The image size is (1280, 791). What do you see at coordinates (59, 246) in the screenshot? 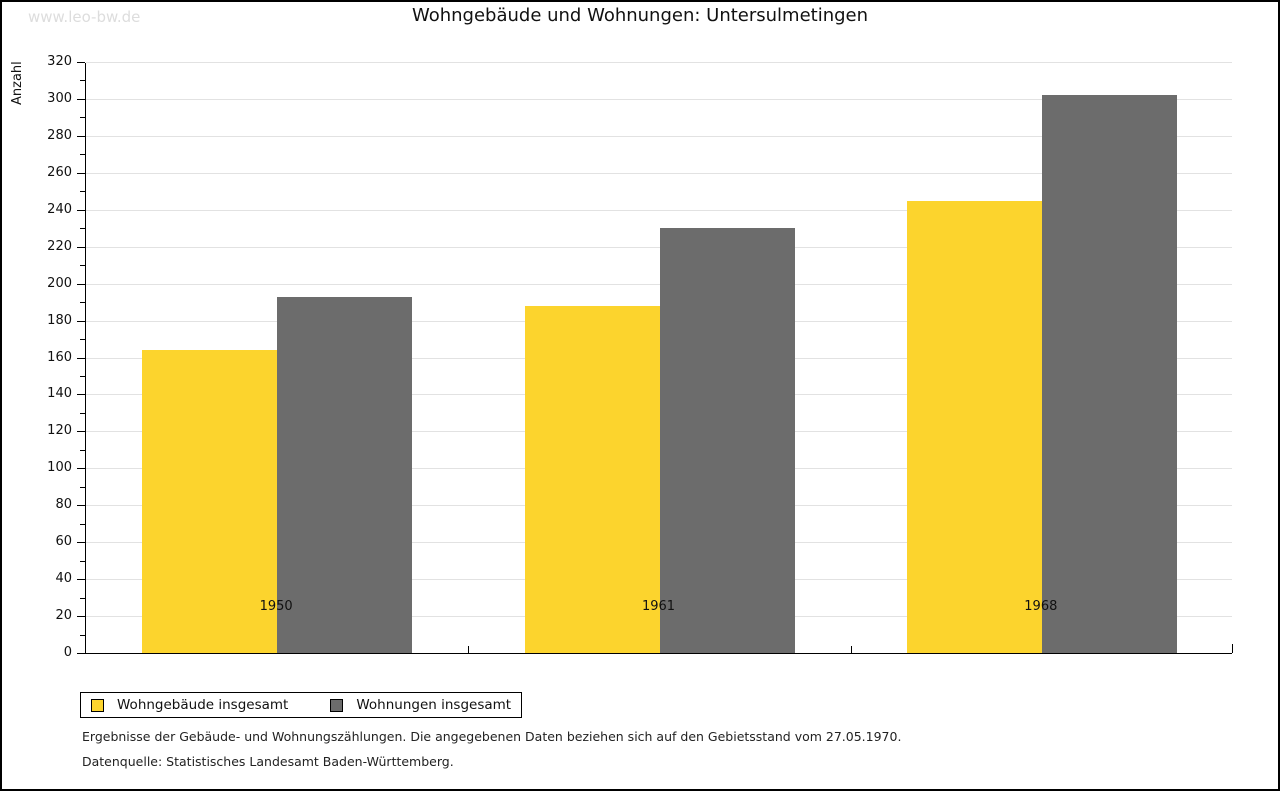
I see `y-tick-label: 220` at bounding box center [59, 246].